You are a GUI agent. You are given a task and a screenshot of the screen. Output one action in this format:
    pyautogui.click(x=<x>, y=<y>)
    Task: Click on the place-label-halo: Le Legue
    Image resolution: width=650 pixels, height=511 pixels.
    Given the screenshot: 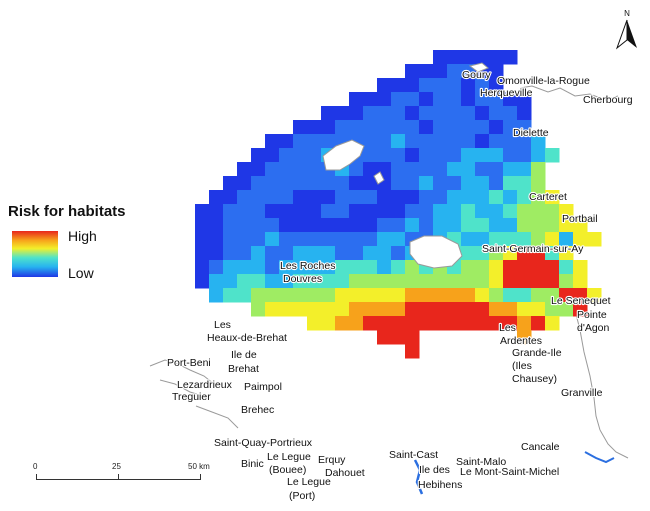 What is the action you would take?
    pyautogui.click(x=309, y=482)
    